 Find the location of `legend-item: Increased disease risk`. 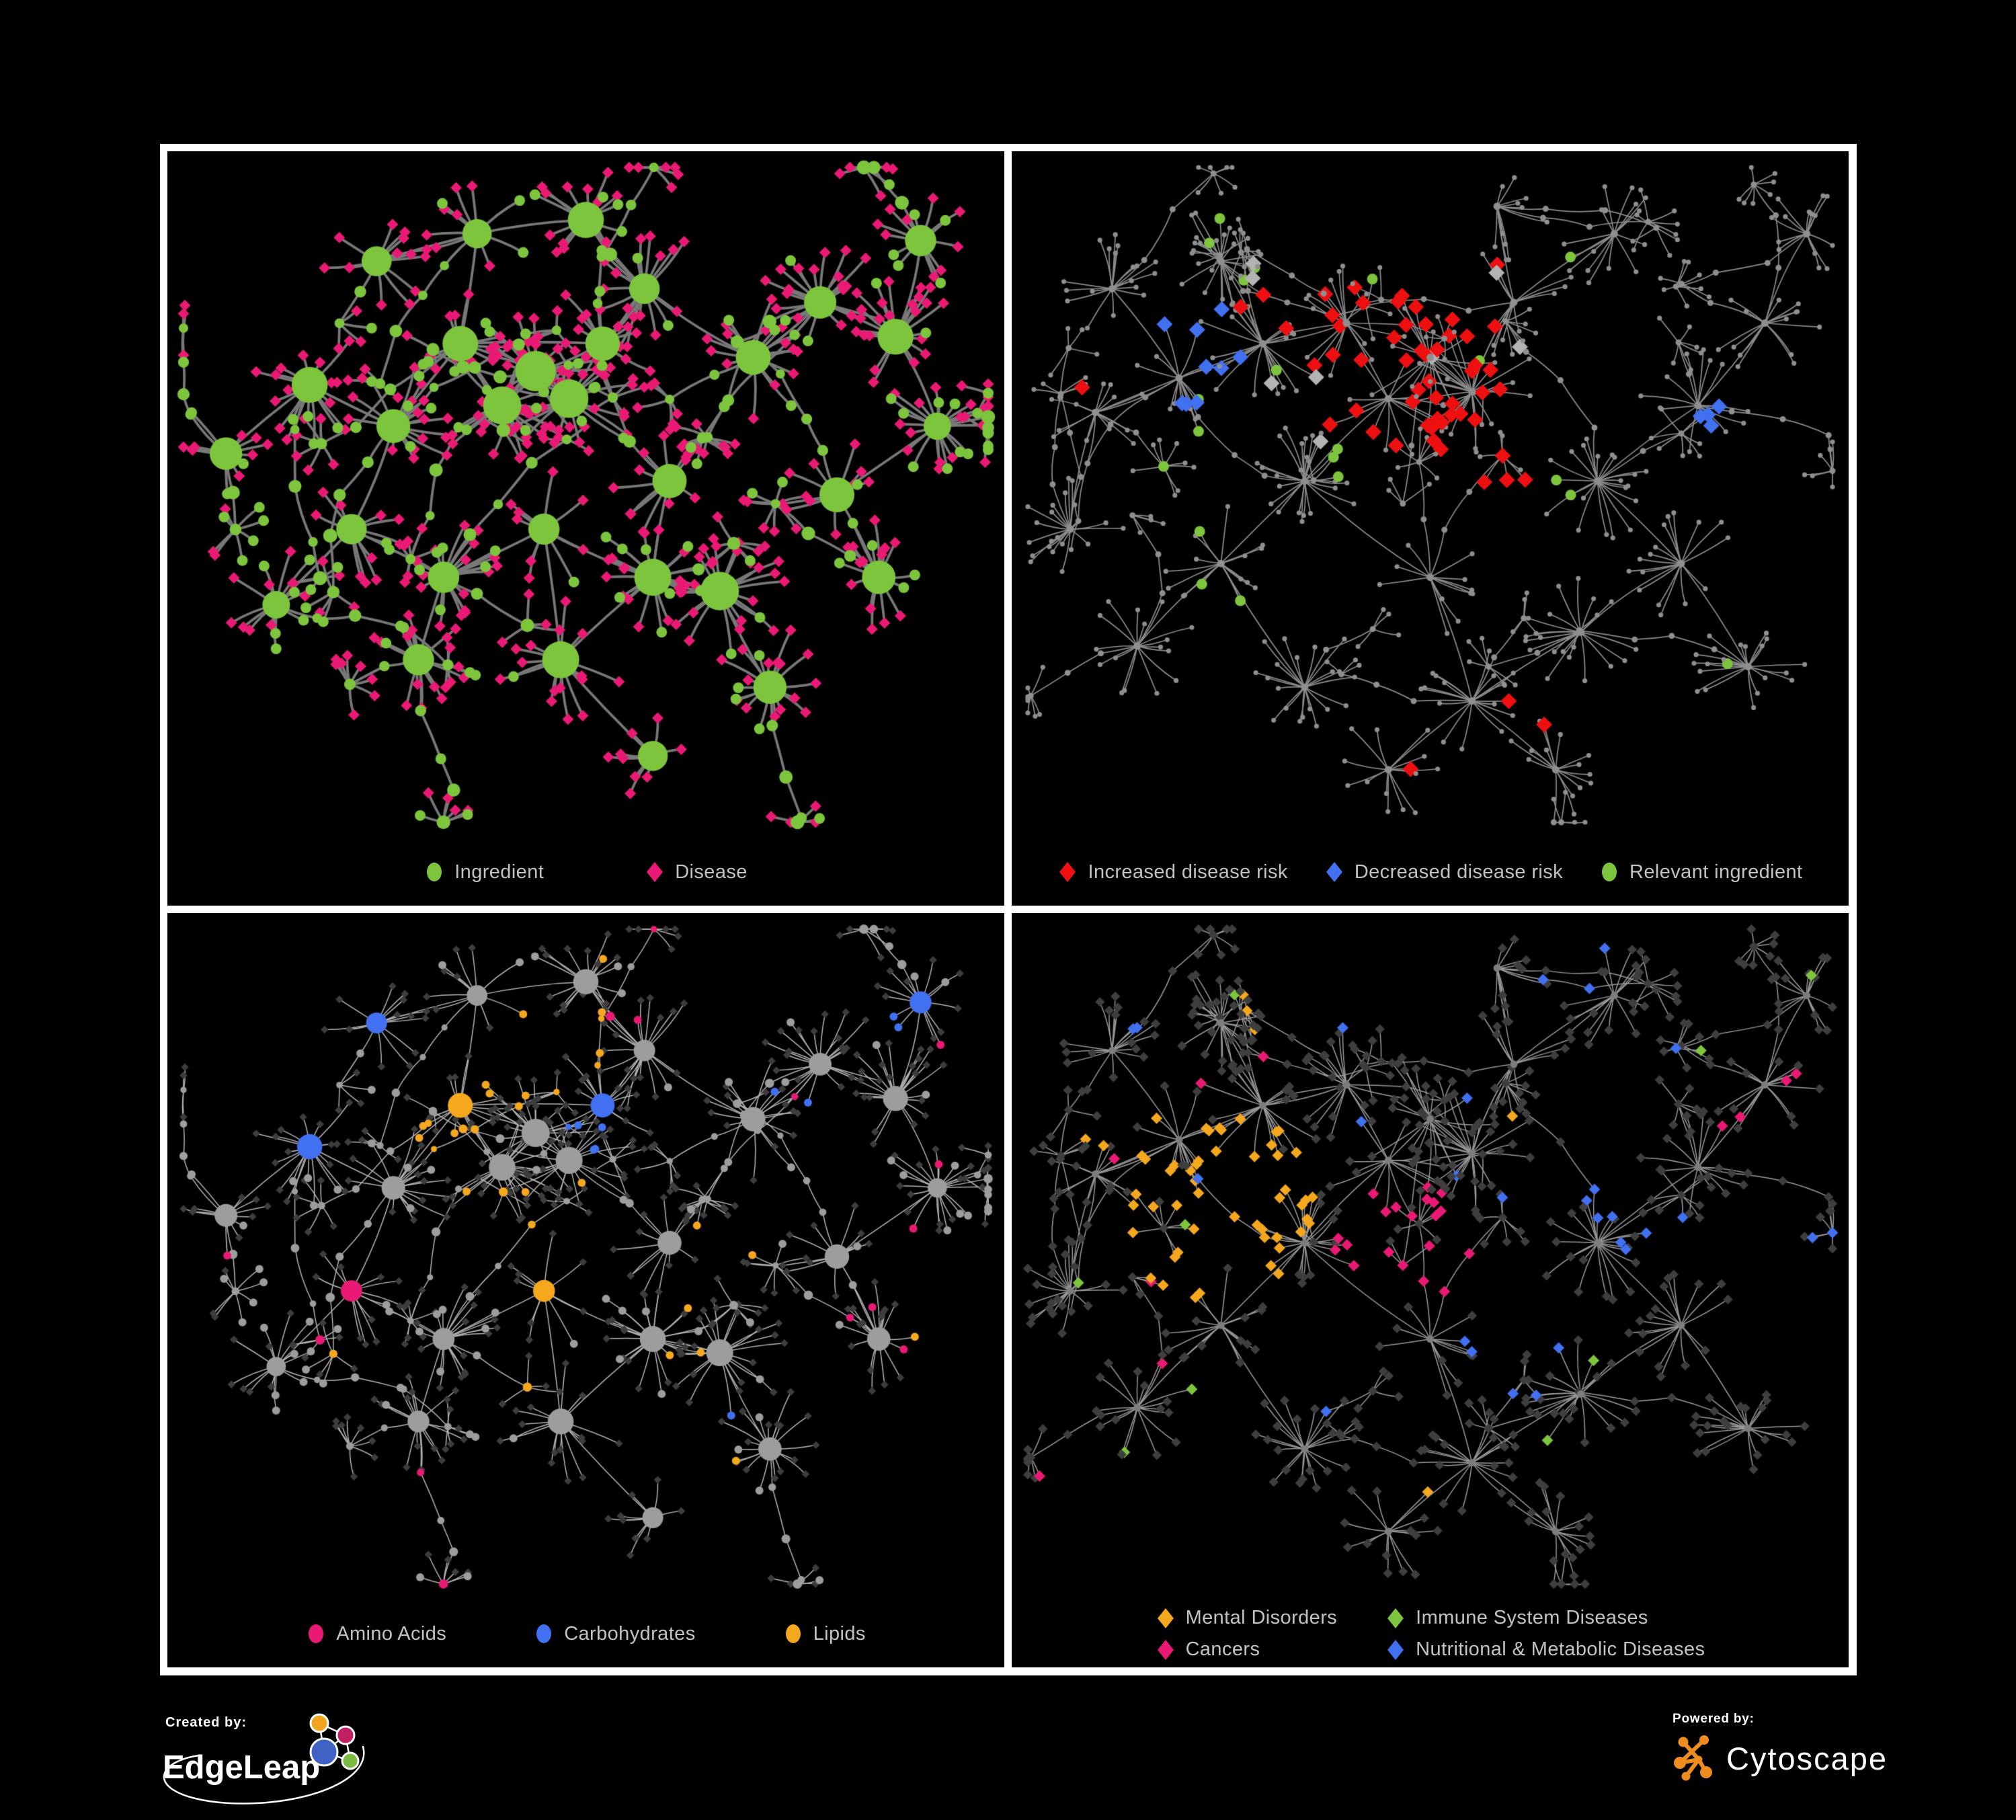

legend-item: Increased disease risk is located at coordinates (1172, 872).